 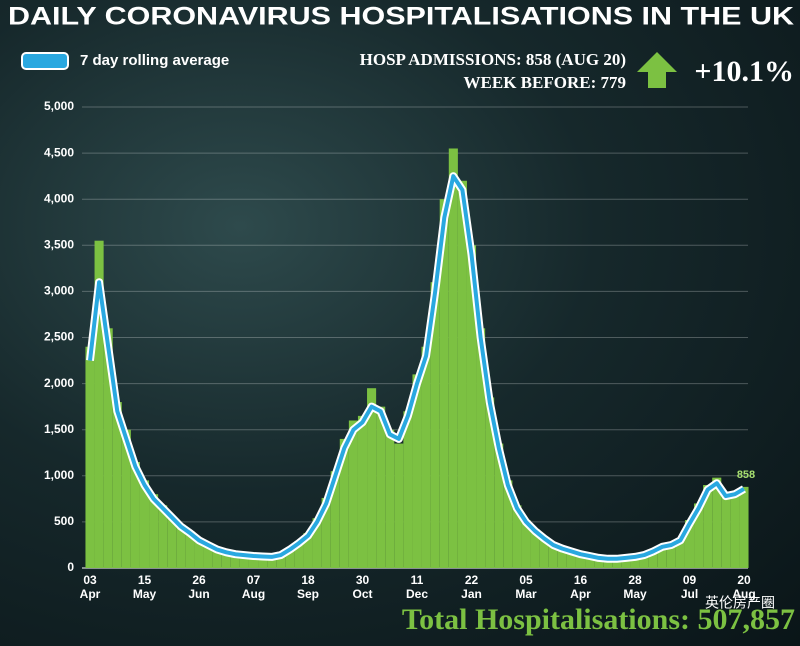 I want to click on y-tick-label: 4,000, so click(x=59, y=198).